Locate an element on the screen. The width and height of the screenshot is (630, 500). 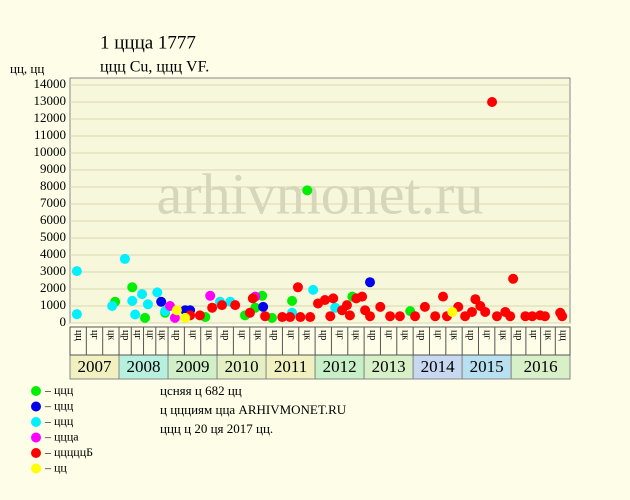
y-tick-label: 7000 is located at coordinates (53, 202).